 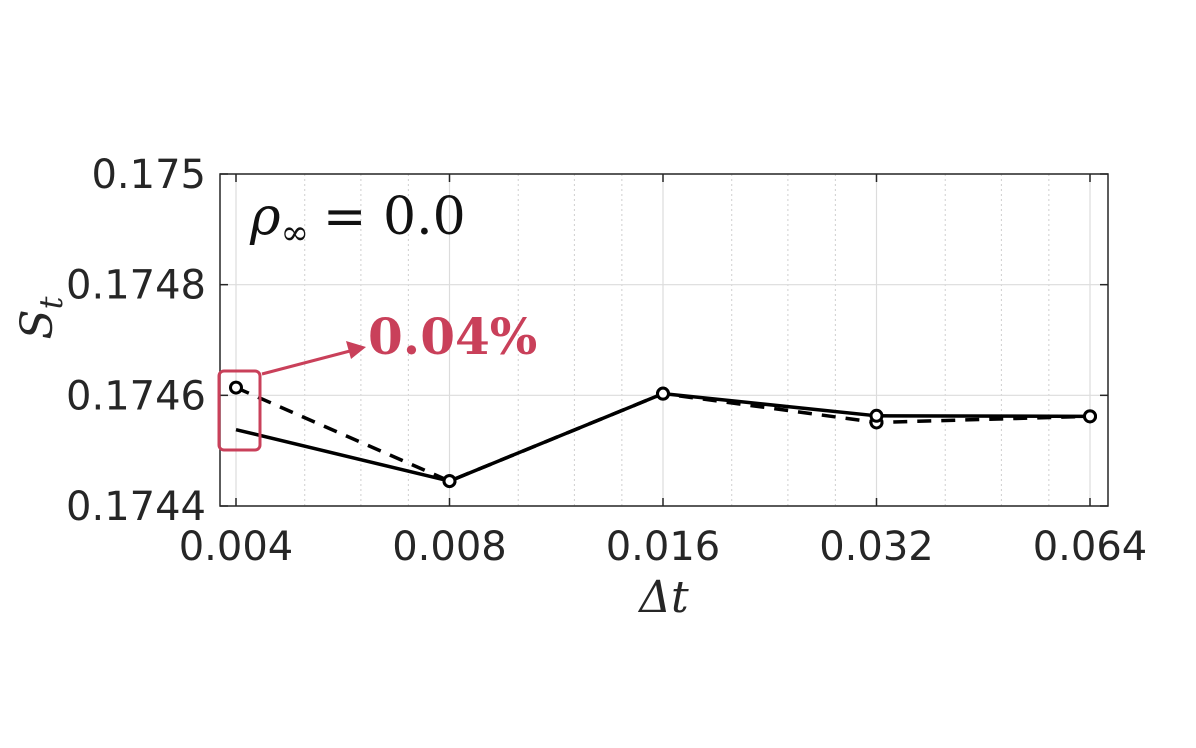 I want to click on x-axis-label: Δt, so click(x=663, y=597).